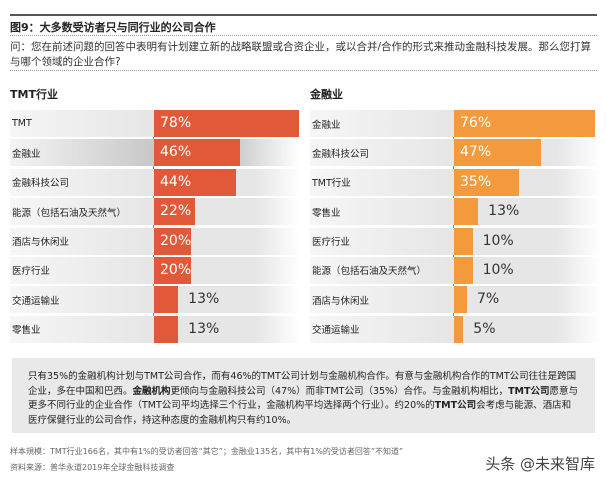 Image resolution: width=607 pixels, height=486 pixels. Describe the element at coordinates (113, 27) in the screenshot. I see `figure-title: 图9：大多数受访者只与同行业的公司合作` at that location.